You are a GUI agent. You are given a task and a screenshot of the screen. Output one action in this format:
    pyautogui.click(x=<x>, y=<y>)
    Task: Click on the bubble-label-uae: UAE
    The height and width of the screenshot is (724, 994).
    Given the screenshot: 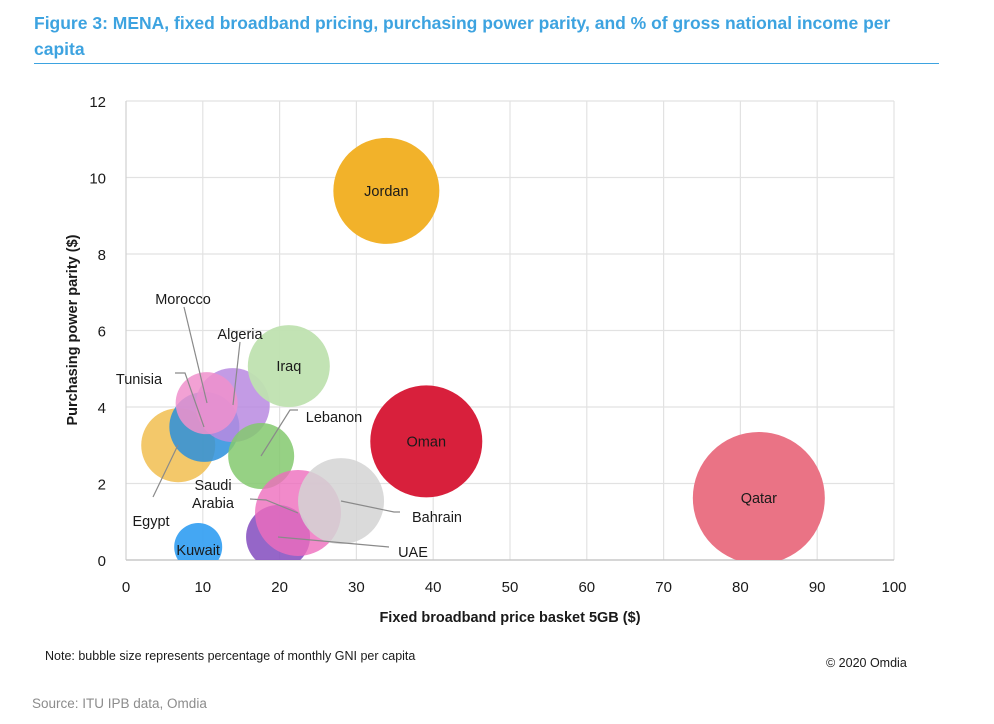 What is the action you would take?
    pyautogui.click(x=413, y=553)
    